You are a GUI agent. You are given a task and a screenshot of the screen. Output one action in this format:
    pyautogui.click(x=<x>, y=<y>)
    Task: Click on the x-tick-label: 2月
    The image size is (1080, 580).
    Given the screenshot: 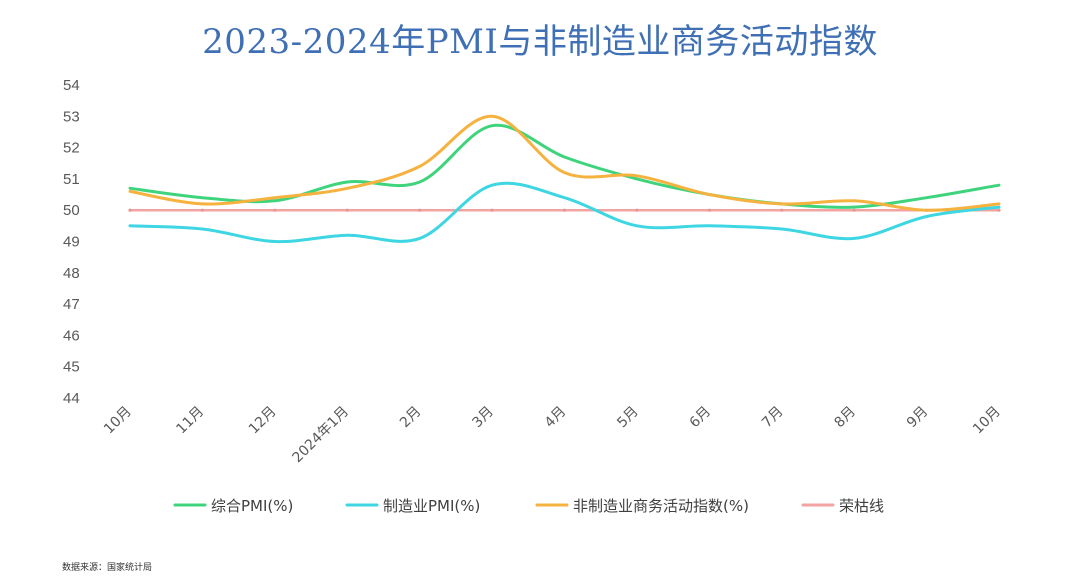 What is the action you would take?
    pyautogui.click(x=411, y=418)
    